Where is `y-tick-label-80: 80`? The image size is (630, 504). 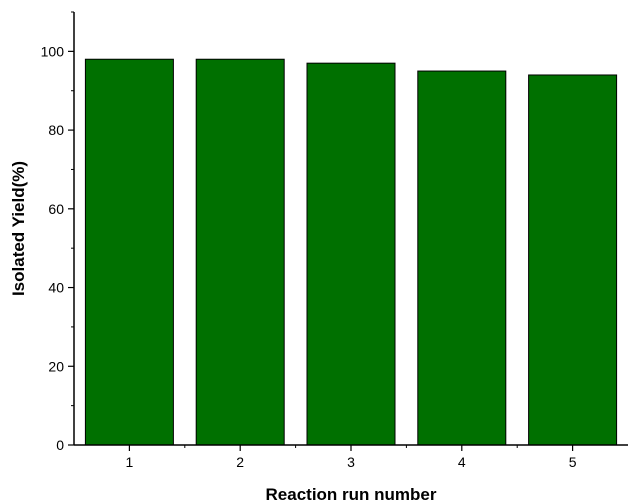
y-tick-label-80: 80 is located at coordinates (56, 130).